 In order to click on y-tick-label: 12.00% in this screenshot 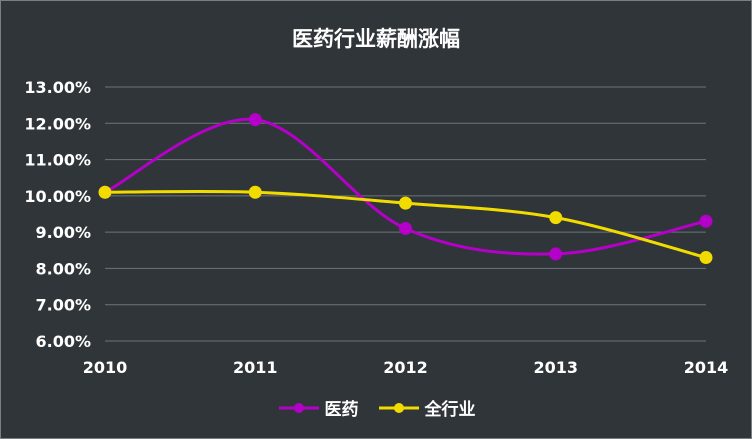, I will do `click(57, 123)`.